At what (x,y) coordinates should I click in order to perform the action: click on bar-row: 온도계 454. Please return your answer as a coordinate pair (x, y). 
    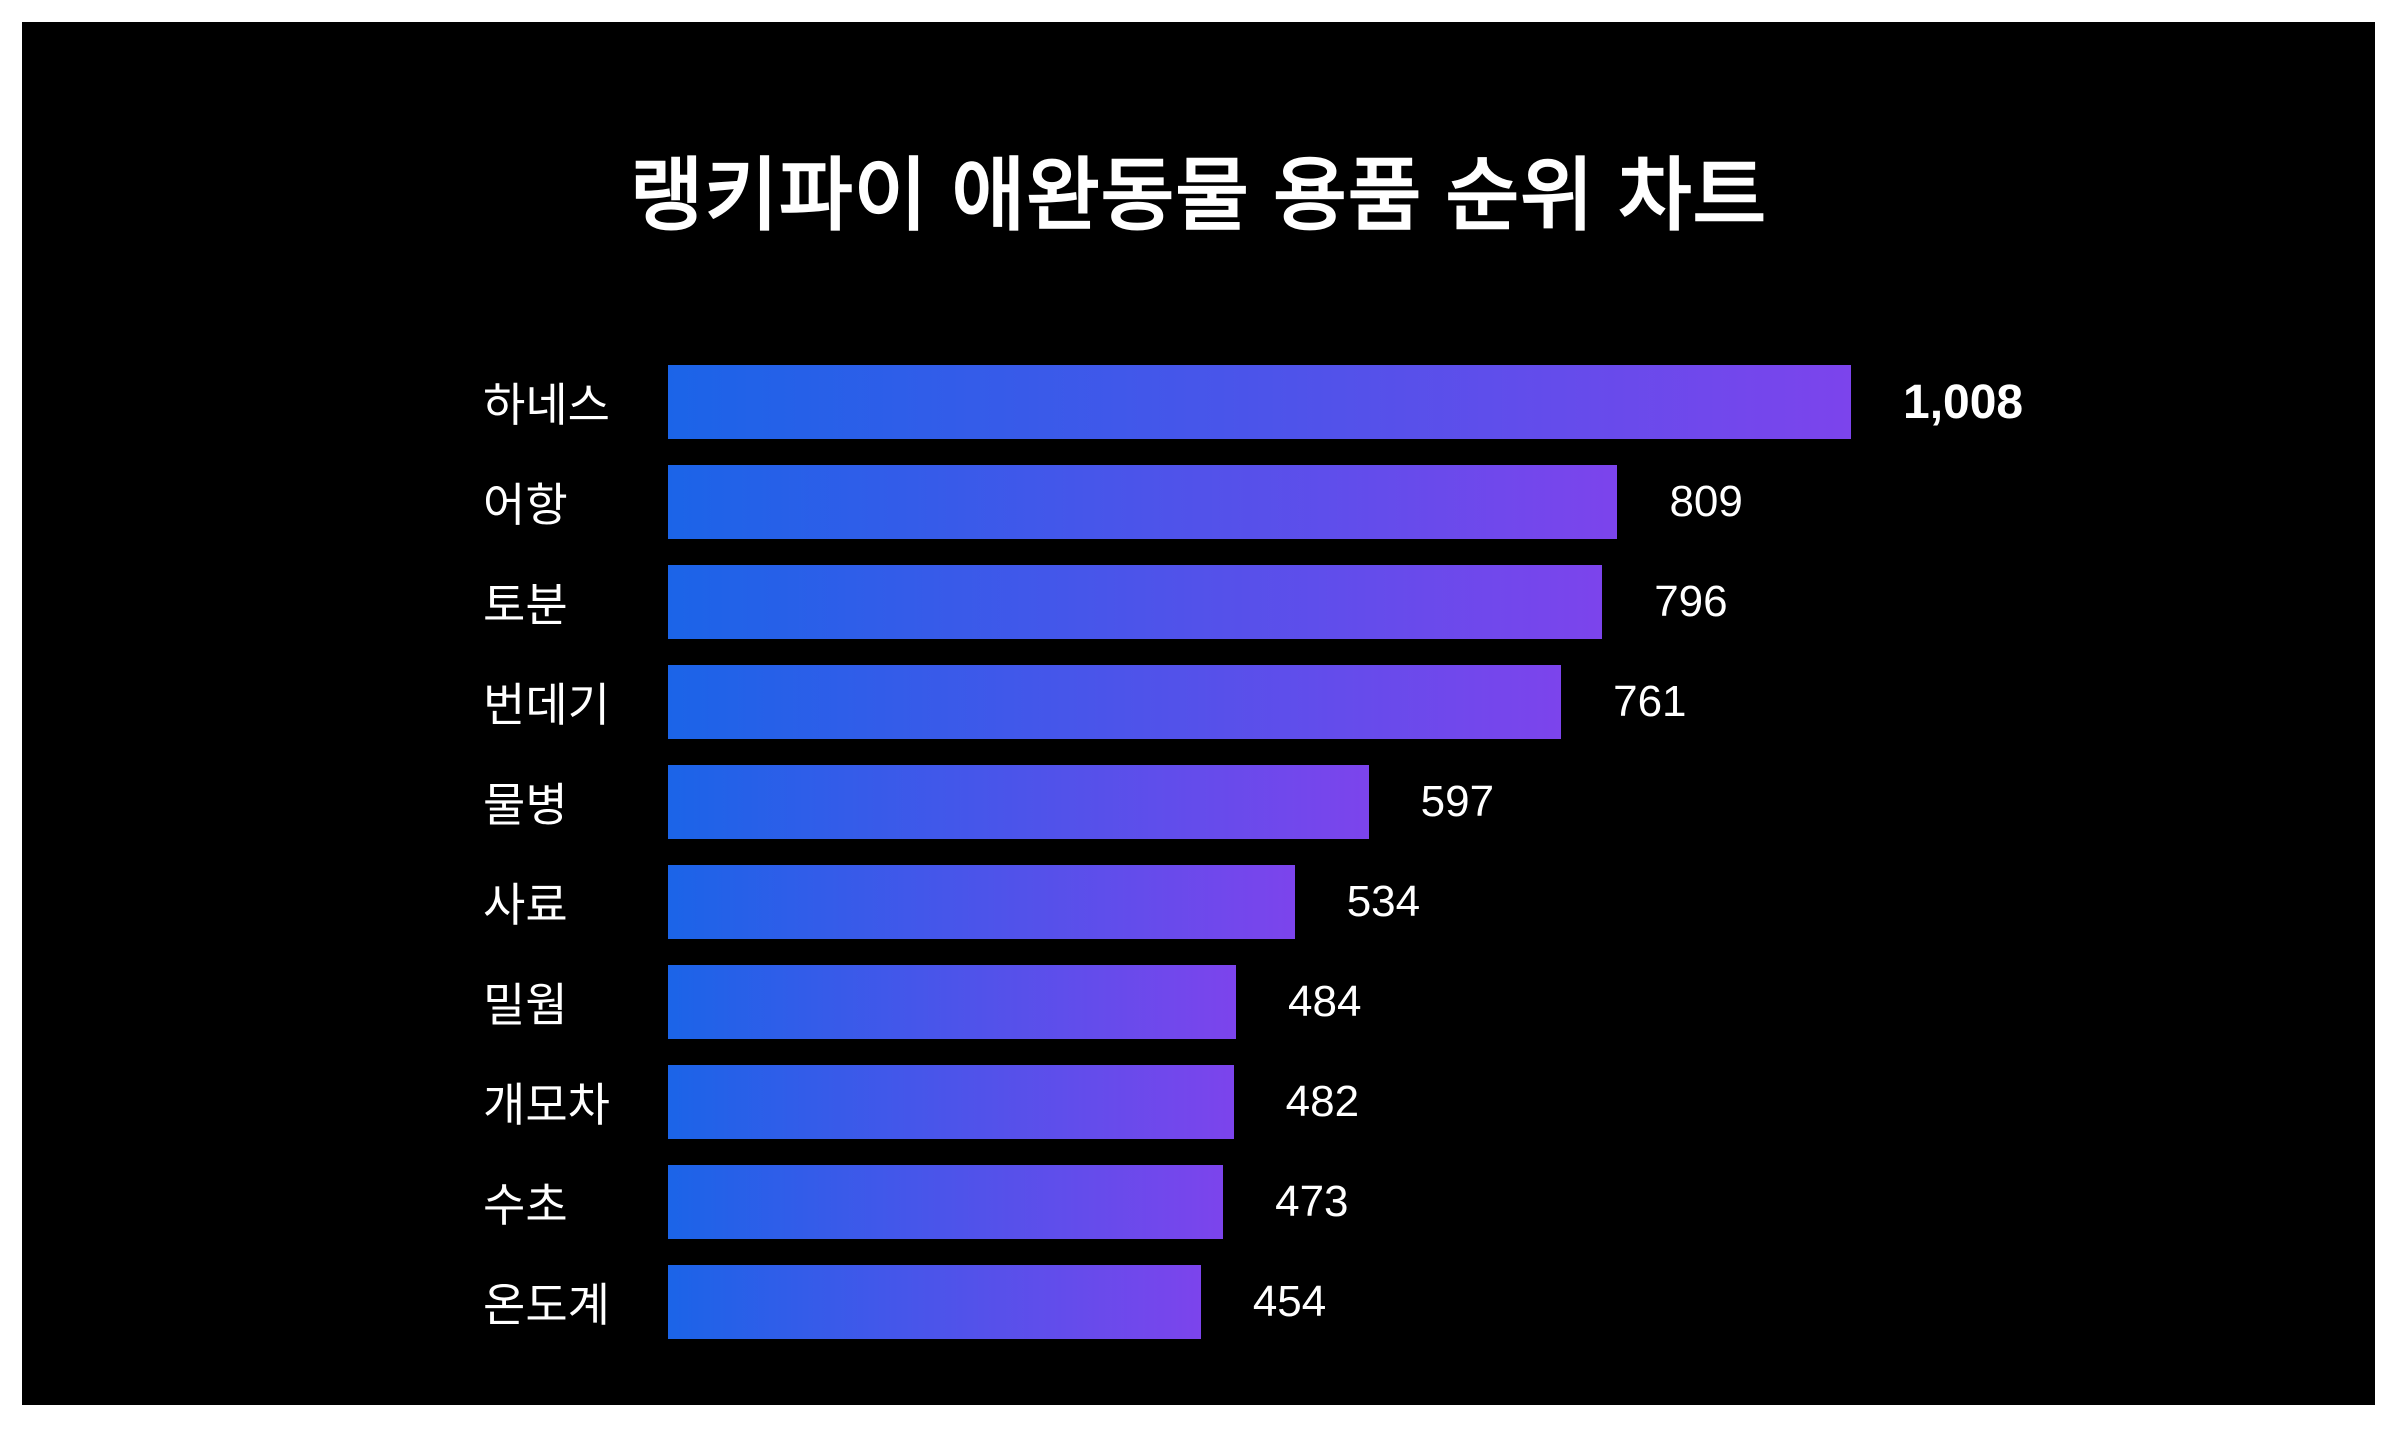
    Looking at the image, I should click on (1253, 1302).